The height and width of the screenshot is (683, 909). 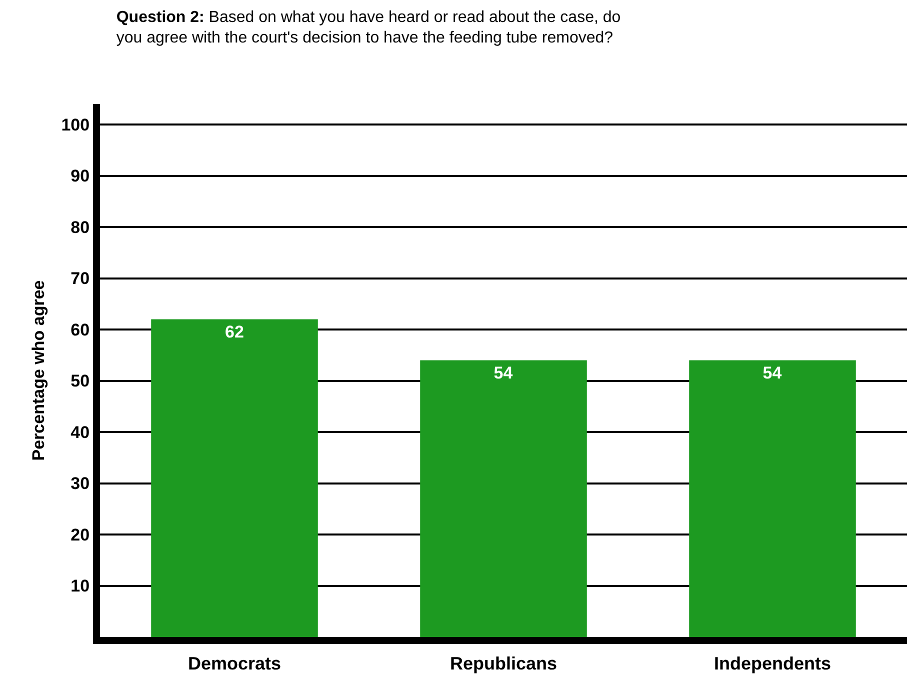 I want to click on x-tick-label: Democrats, so click(x=235, y=664).